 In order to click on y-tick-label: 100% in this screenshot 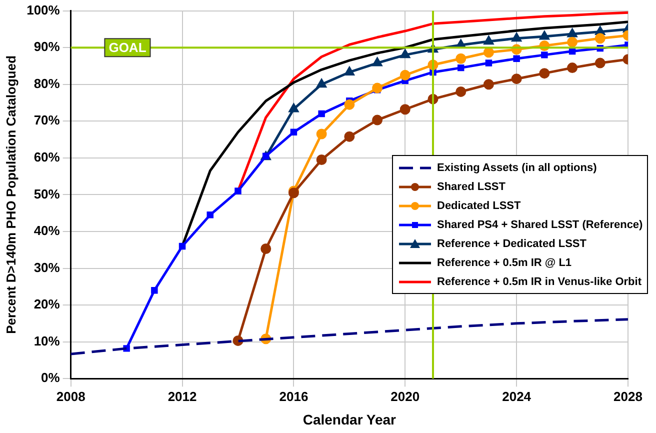, I will do `click(43, 10)`.